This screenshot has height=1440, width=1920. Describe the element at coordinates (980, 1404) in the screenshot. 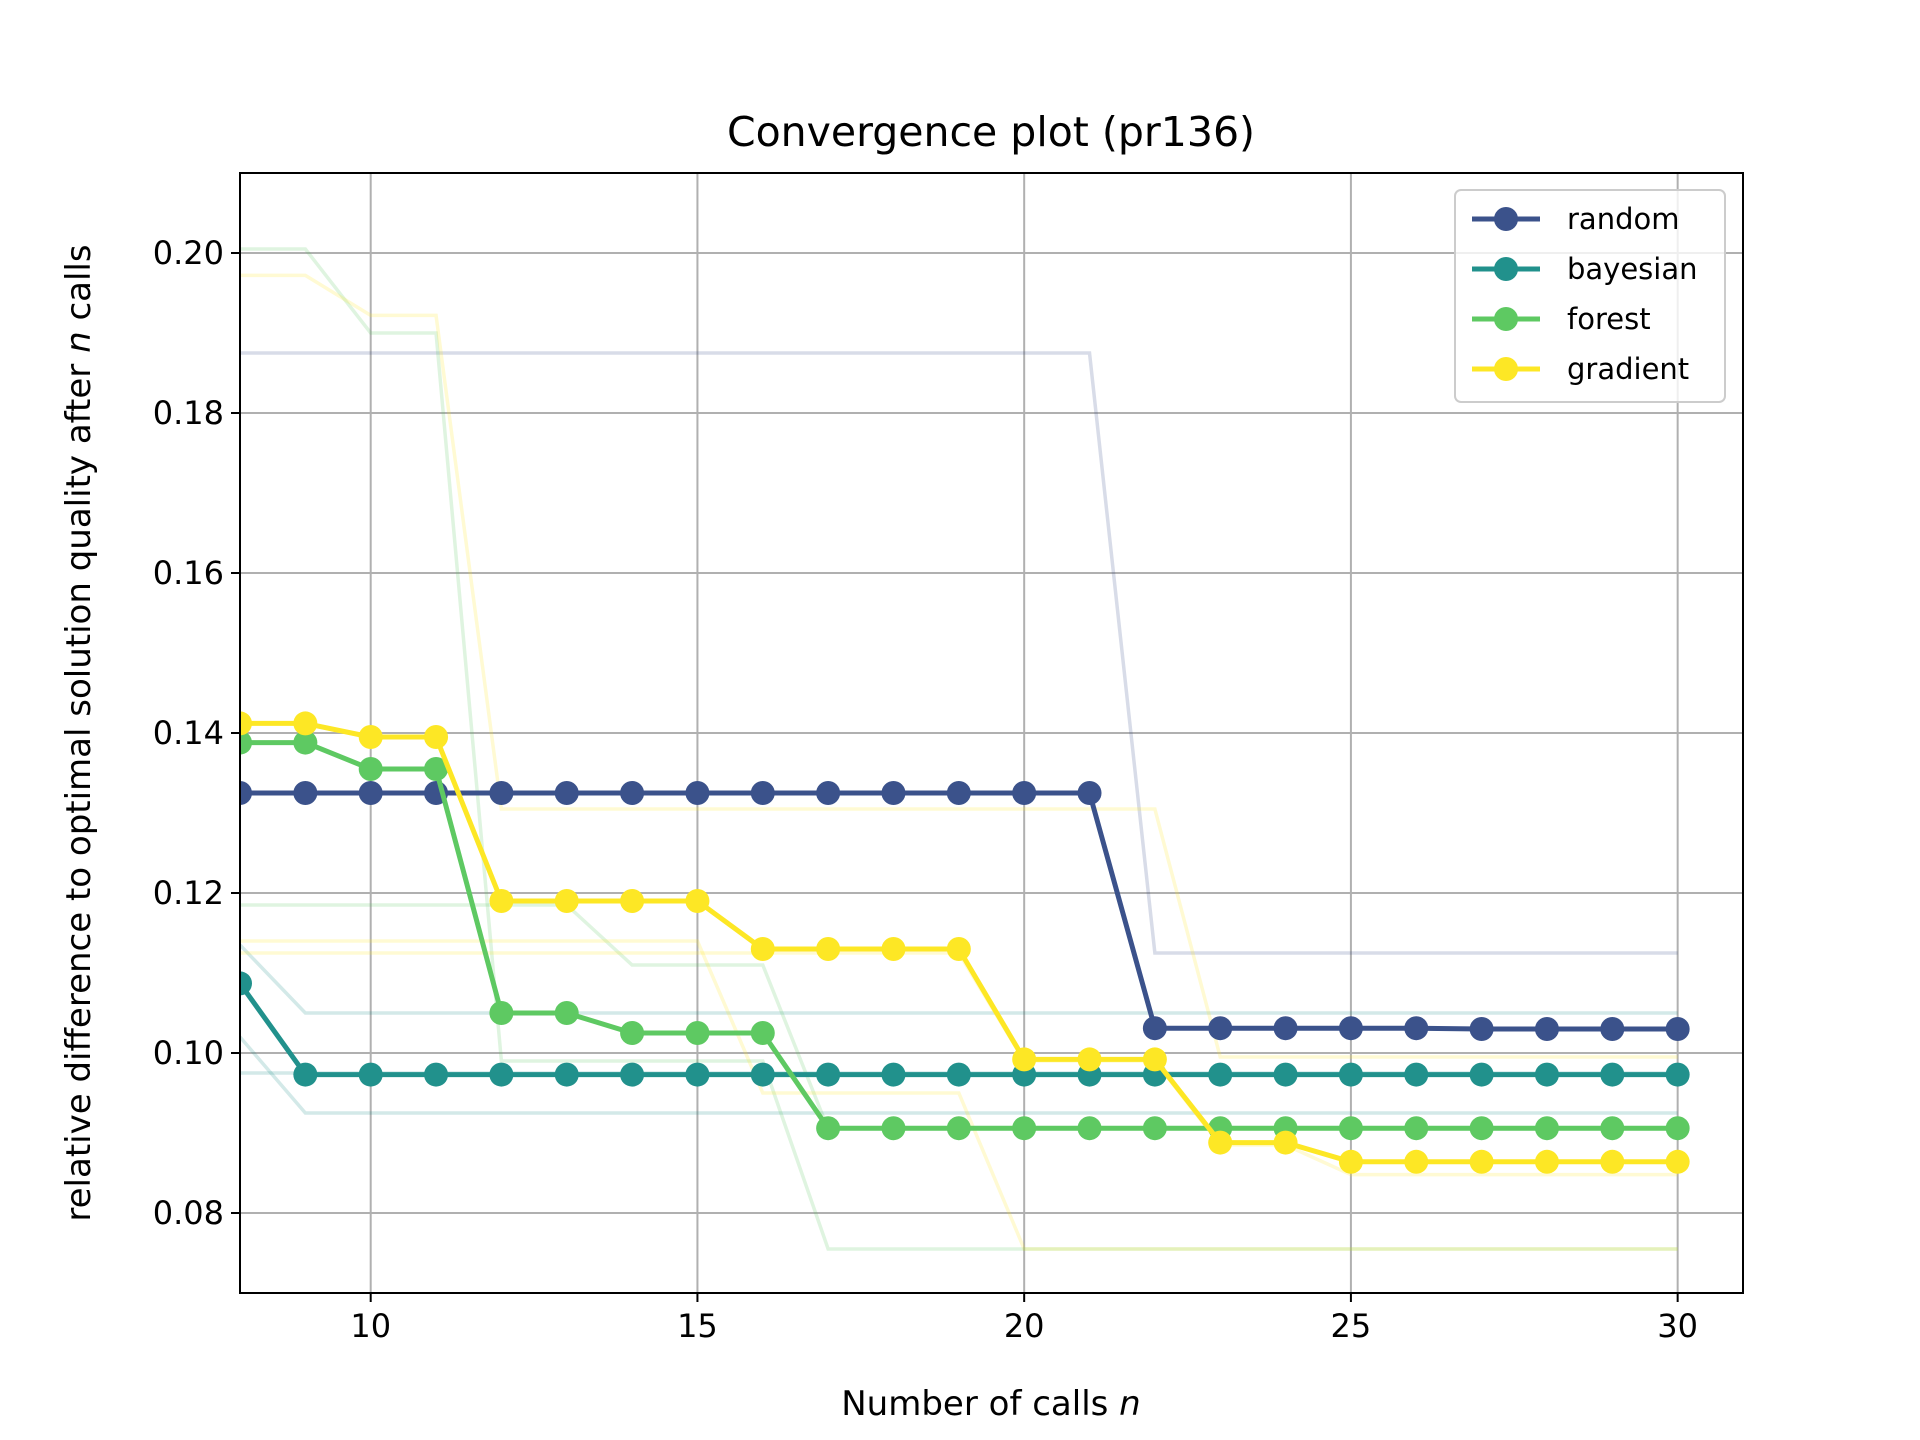

I see `x-axis-label-main: Number of calls` at that location.